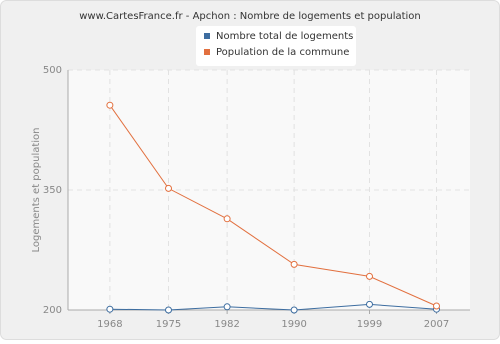  Describe the element at coordinates (284, 36) in the screenshot. I see `legend-label: Nombre total de logements` at that location.